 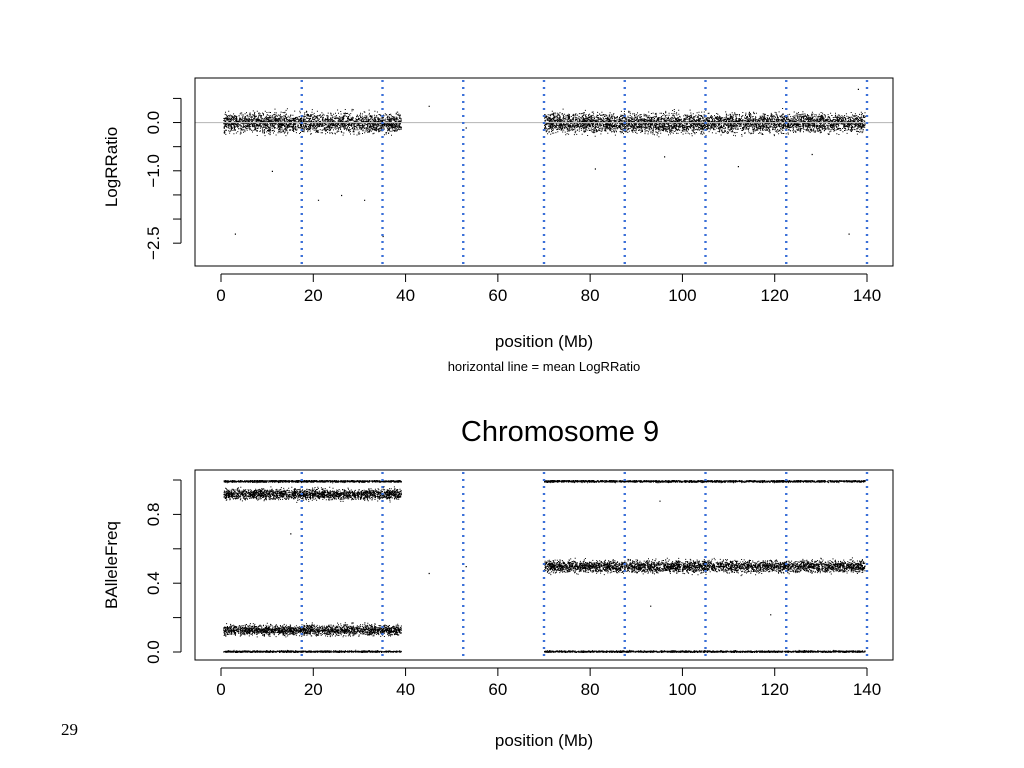 I want to click on logrratio-x-axis-label: position (Mb), so click(x=544, y=341).